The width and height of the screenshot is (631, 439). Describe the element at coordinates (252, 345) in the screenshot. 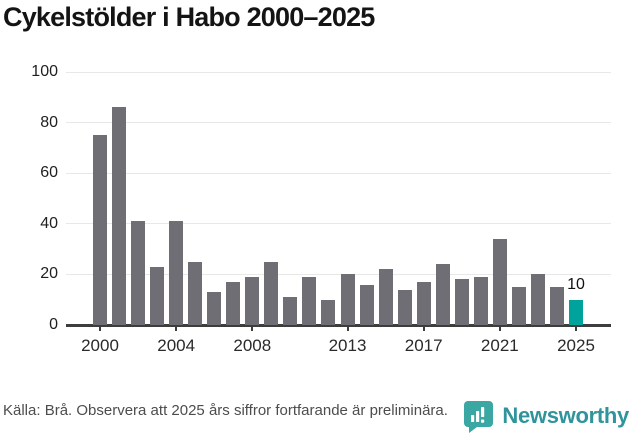

I see `x-axis-tick-label: 2008` at that location.